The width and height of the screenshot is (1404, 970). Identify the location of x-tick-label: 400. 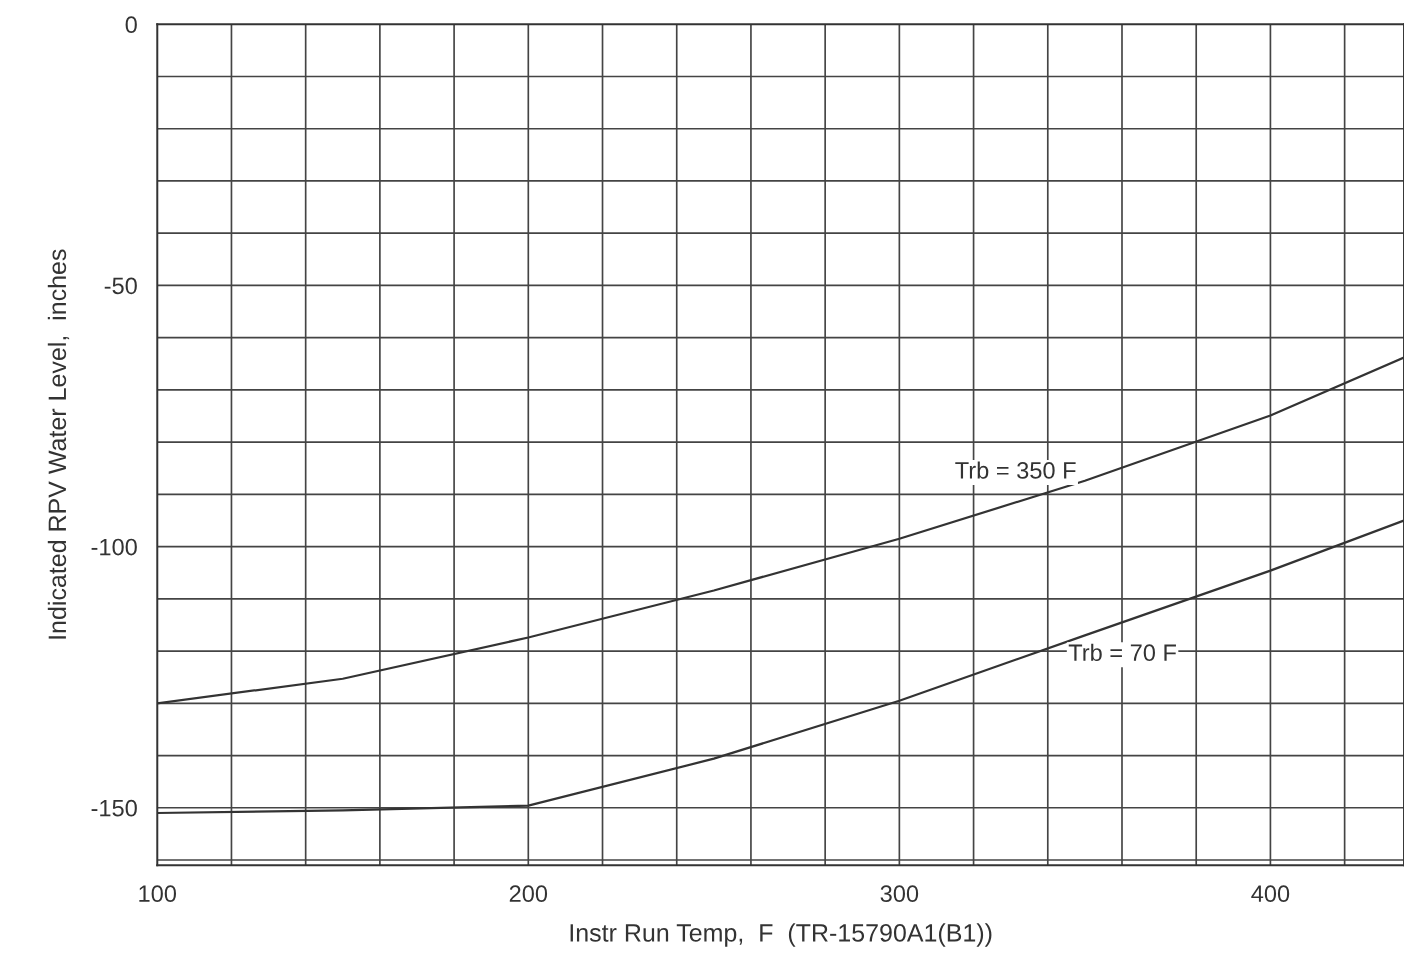
(1270, 894).